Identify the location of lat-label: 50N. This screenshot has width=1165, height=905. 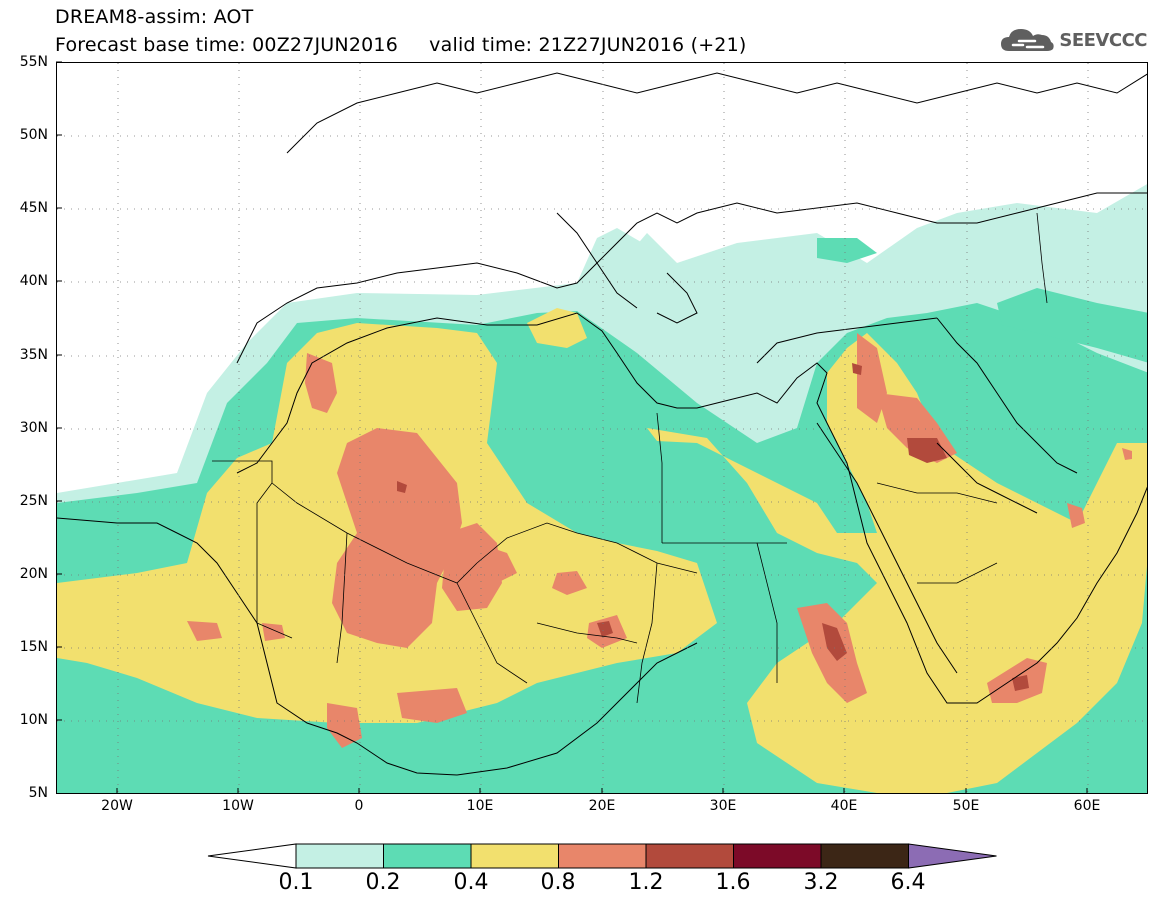
(33, 135).